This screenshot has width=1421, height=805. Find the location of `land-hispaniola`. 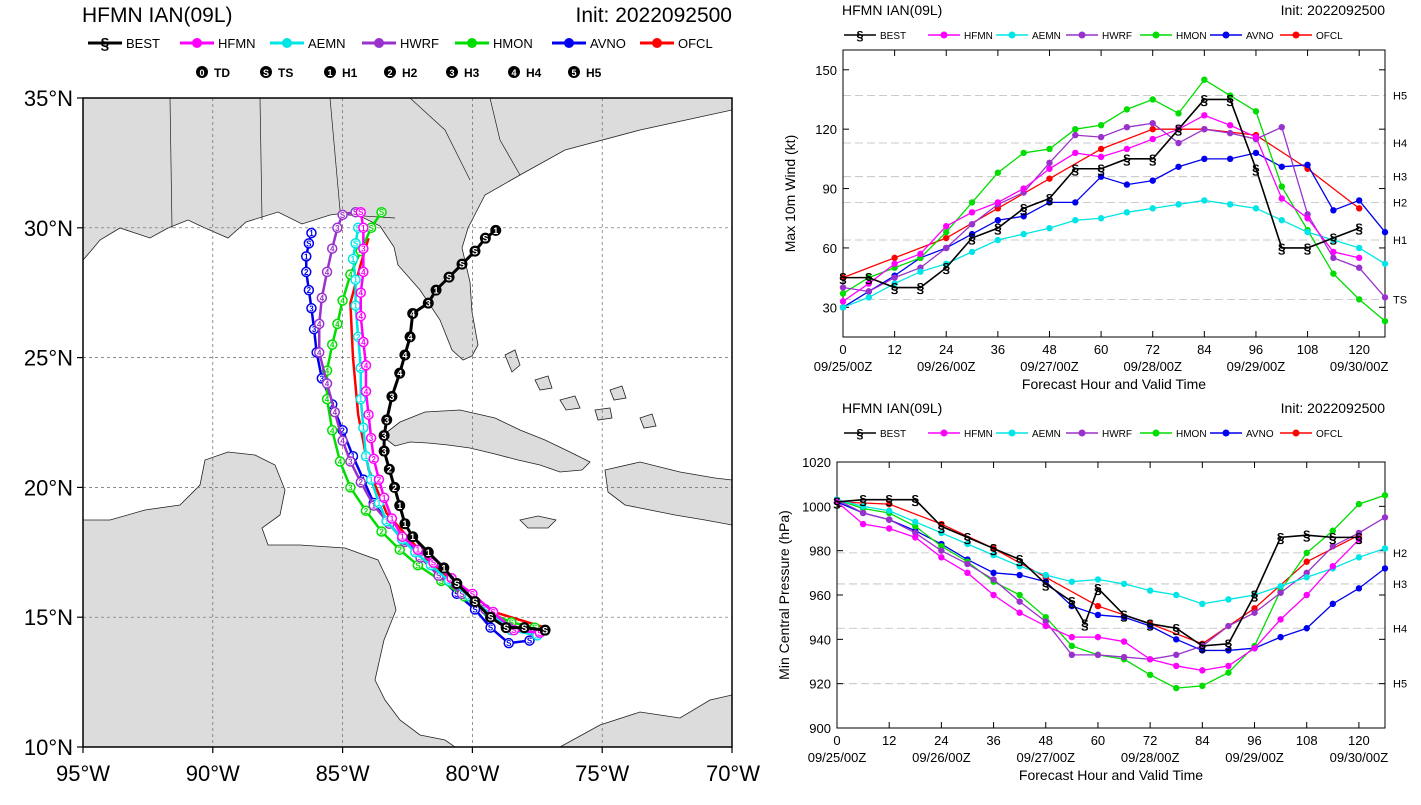

land-hispaniola is located at coordinates (668, 493).